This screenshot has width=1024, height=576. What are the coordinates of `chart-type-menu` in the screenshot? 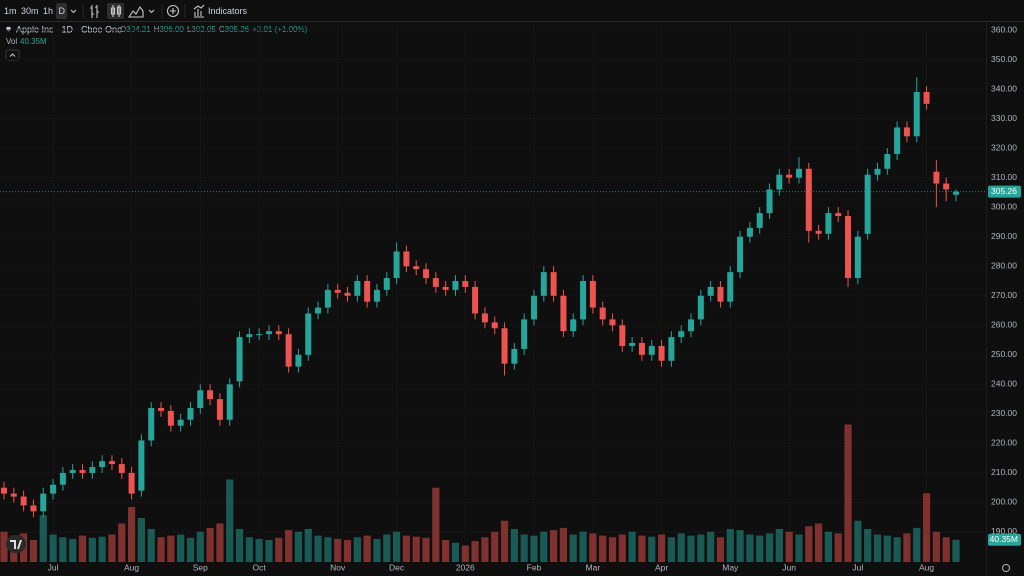 It's located at (151, 11).